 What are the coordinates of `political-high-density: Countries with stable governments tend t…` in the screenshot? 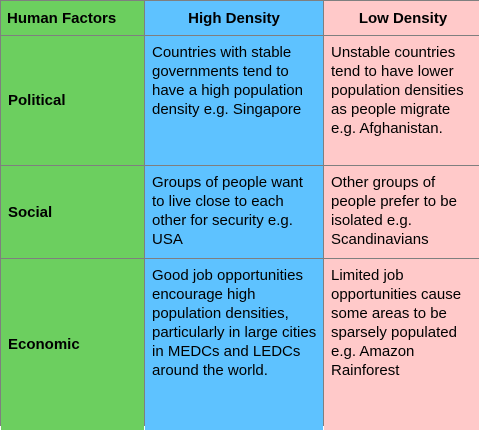 It's located at (234, 100).